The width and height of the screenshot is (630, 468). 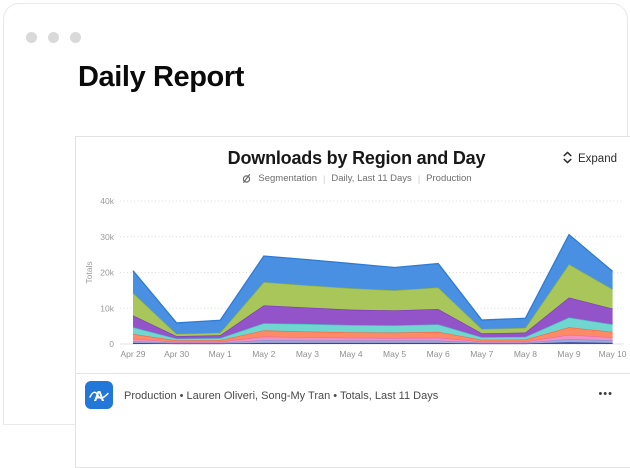 What do you see at coordinates (481, 354) in the screenshot?
I see `svg-text: May 7` at bounding box center [481, 354].